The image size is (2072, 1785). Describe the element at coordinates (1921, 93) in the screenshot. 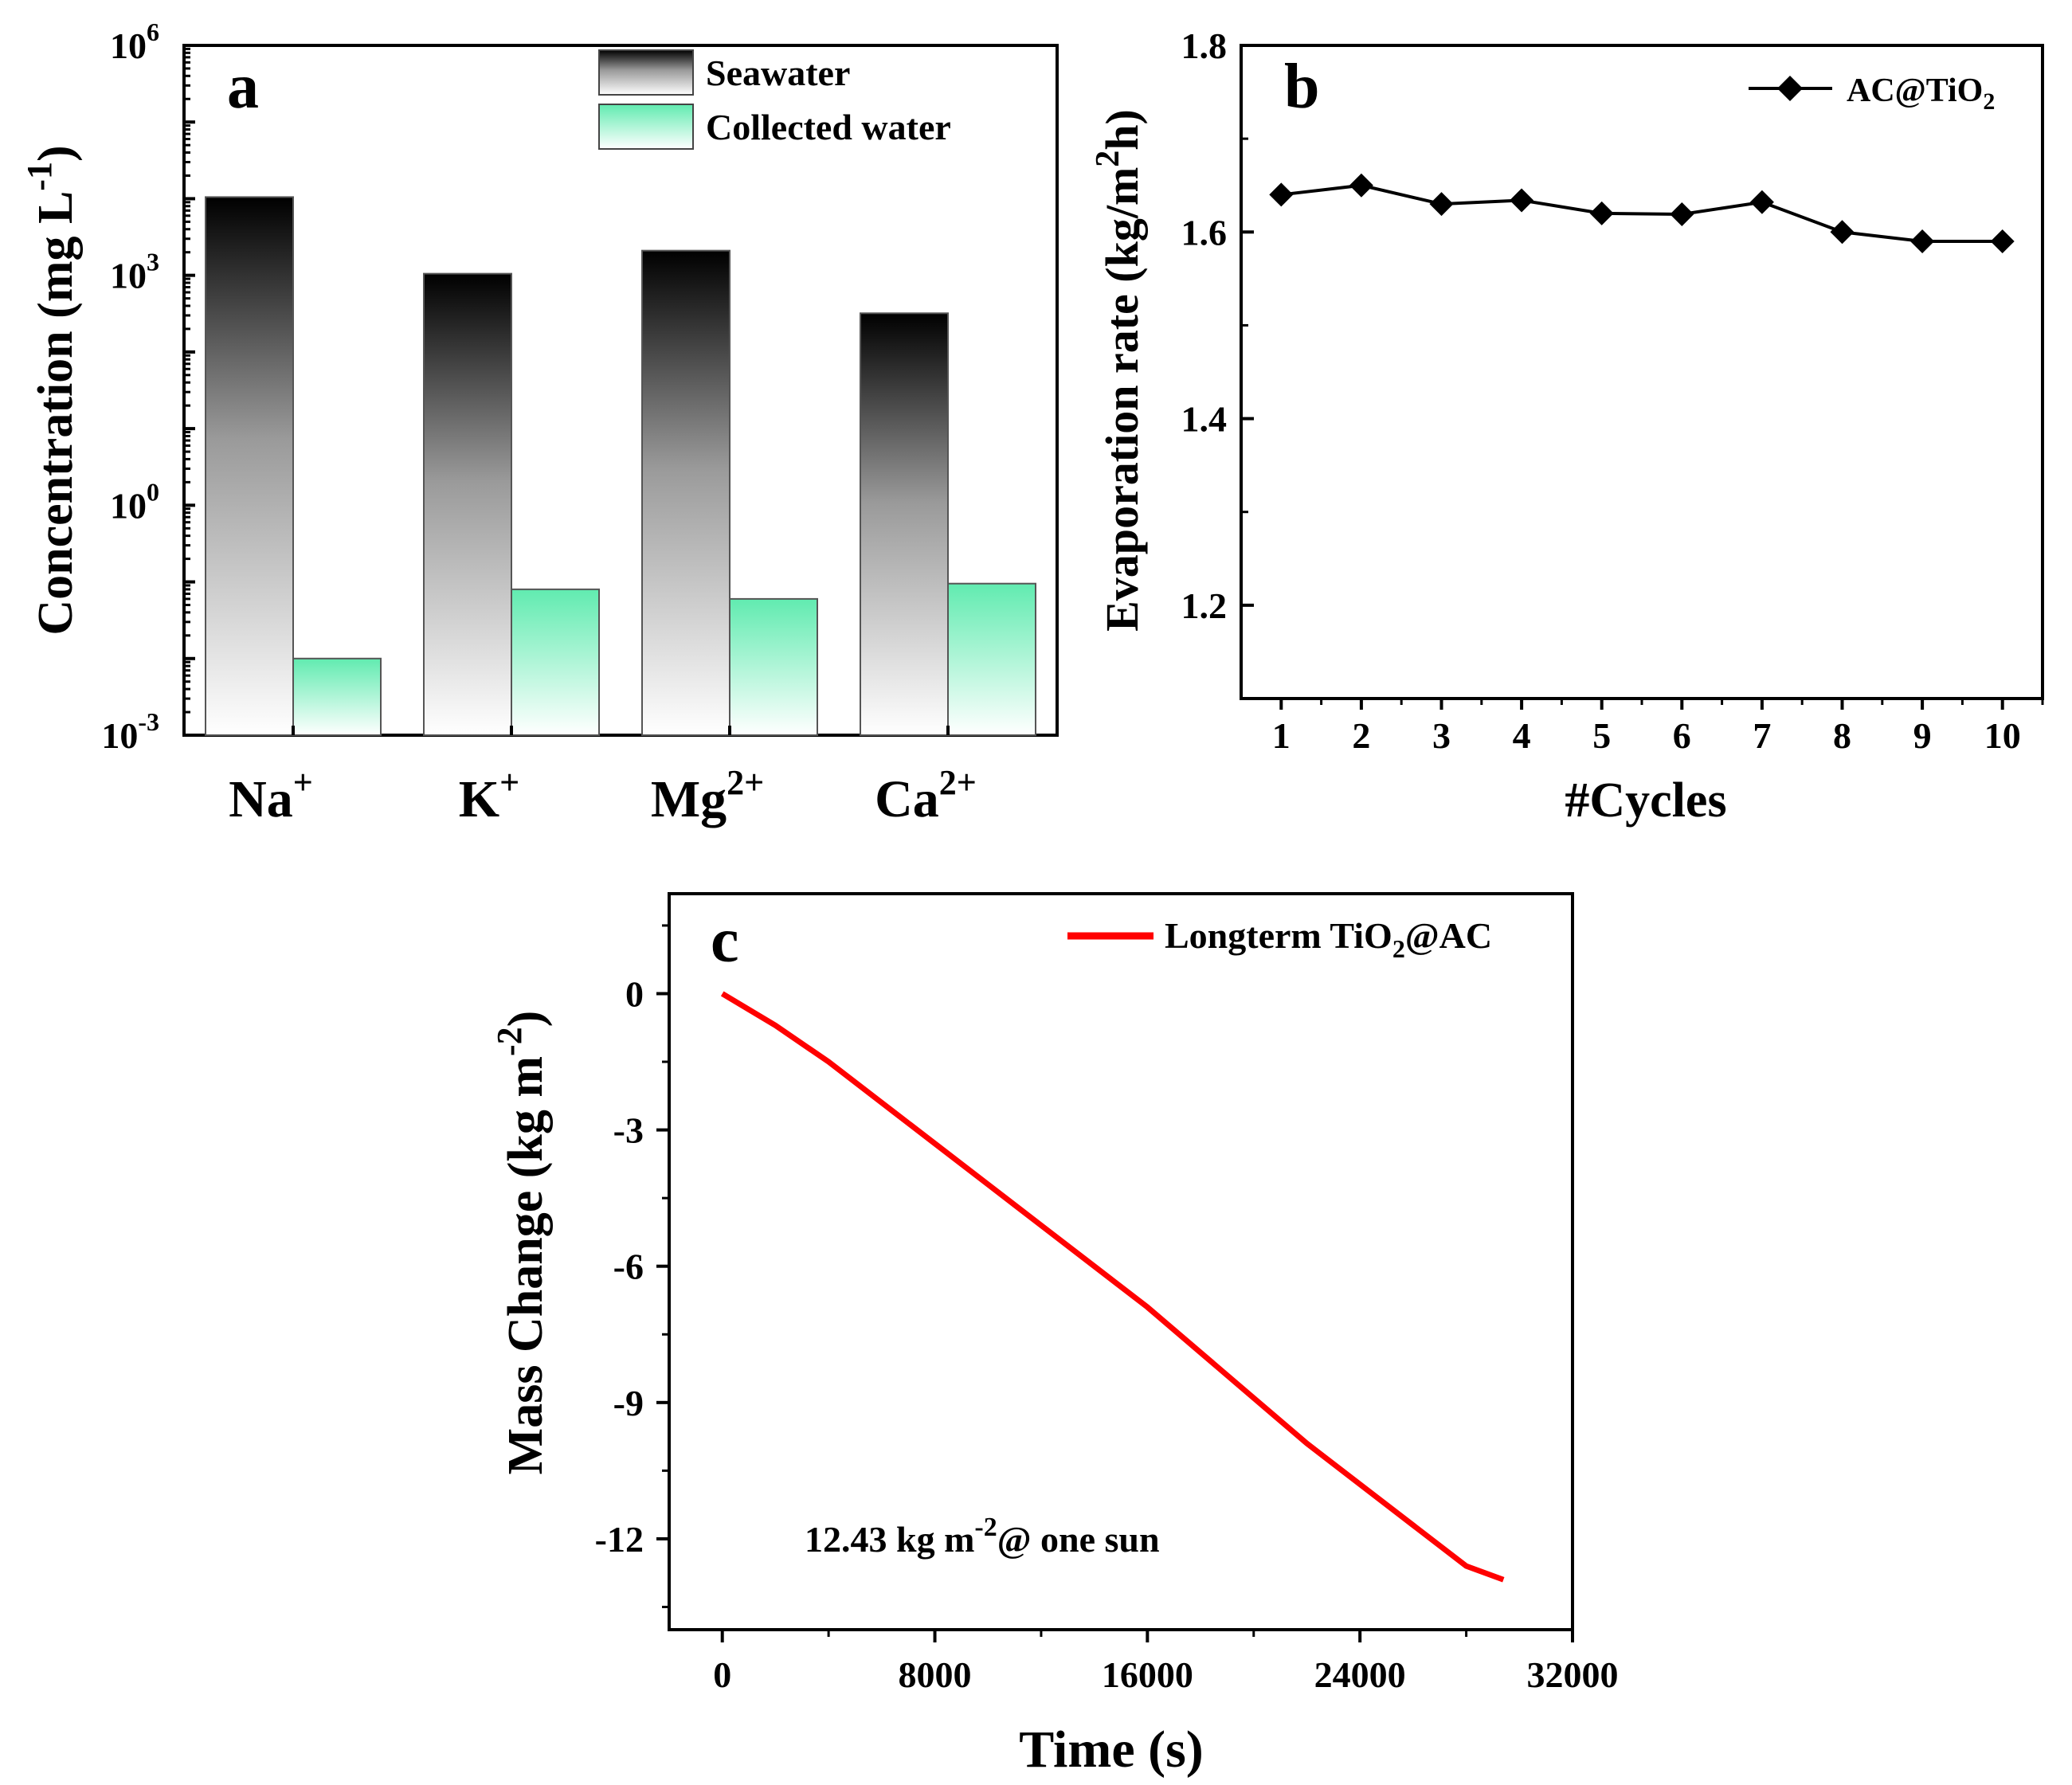

I see `legend-label-ac-tio2: AC@TiO2` at that location.